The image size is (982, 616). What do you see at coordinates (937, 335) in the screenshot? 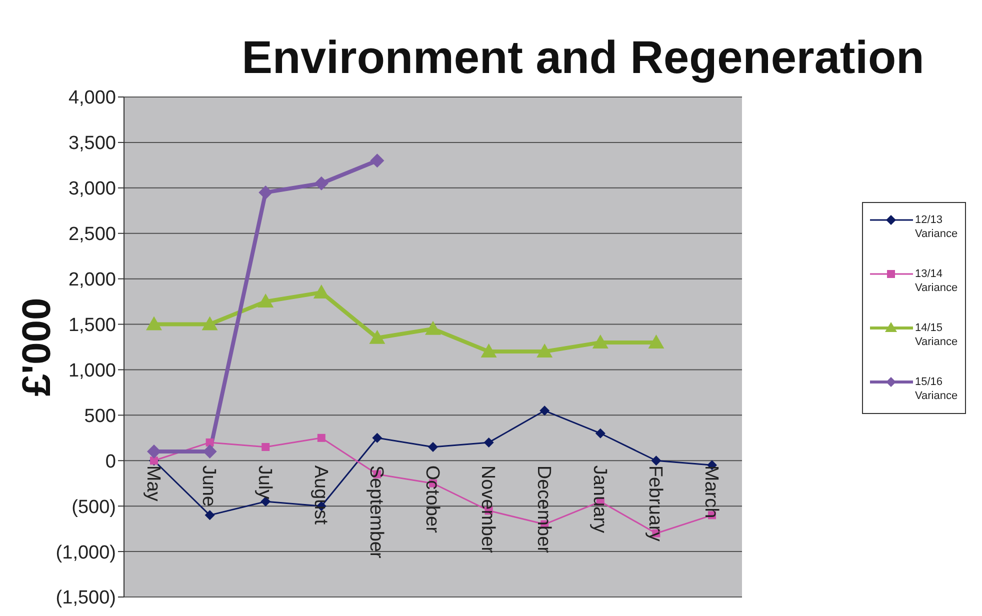
I see `legend-label: 14/15 Variance` at bounding box center [937, 335].